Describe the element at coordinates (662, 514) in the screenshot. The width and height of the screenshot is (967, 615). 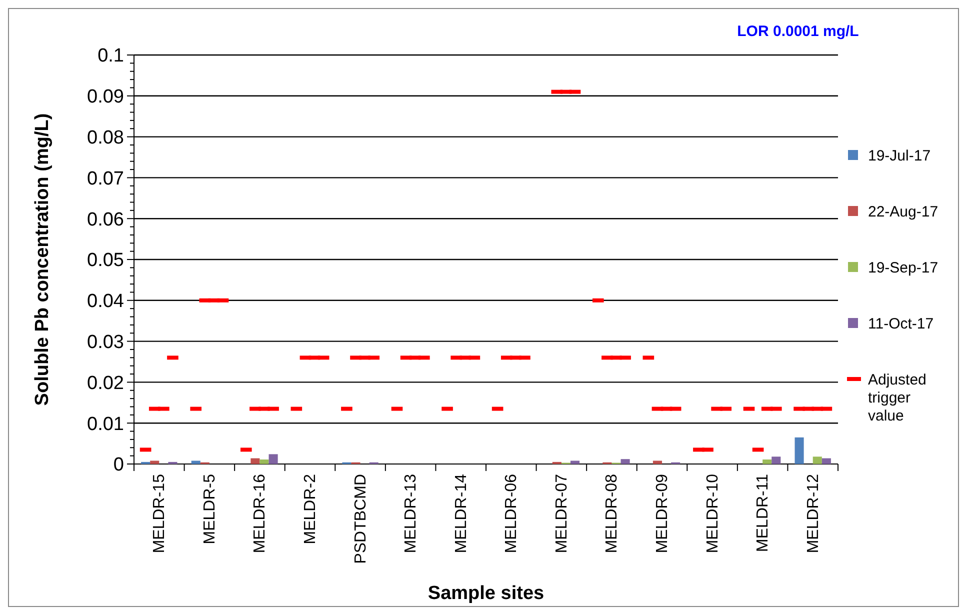
I see `x-tick-label: MELDR-09` at that location.